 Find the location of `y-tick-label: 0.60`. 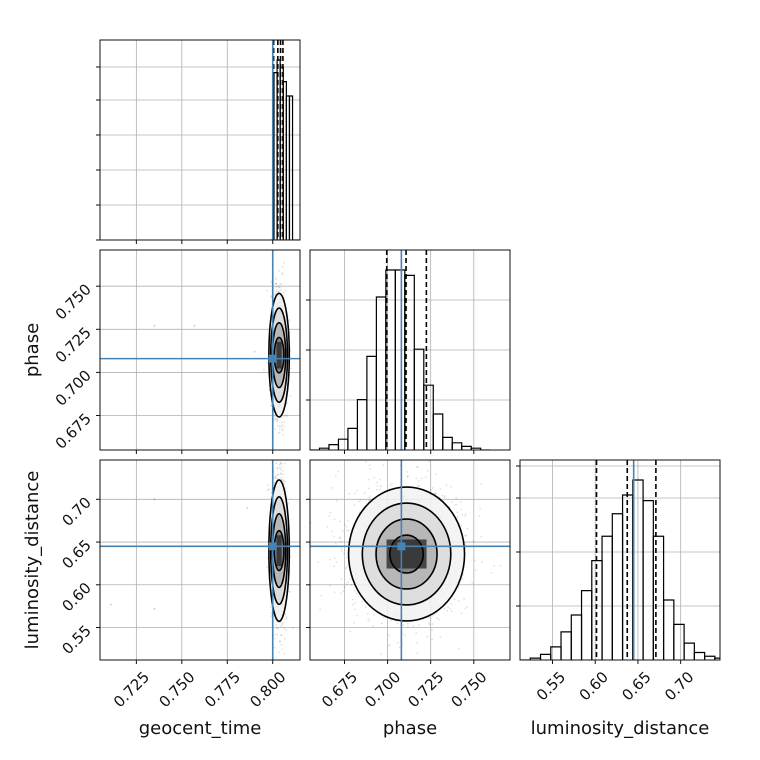

y-tick-label: 0.60 is located at coordinates (76, 597).